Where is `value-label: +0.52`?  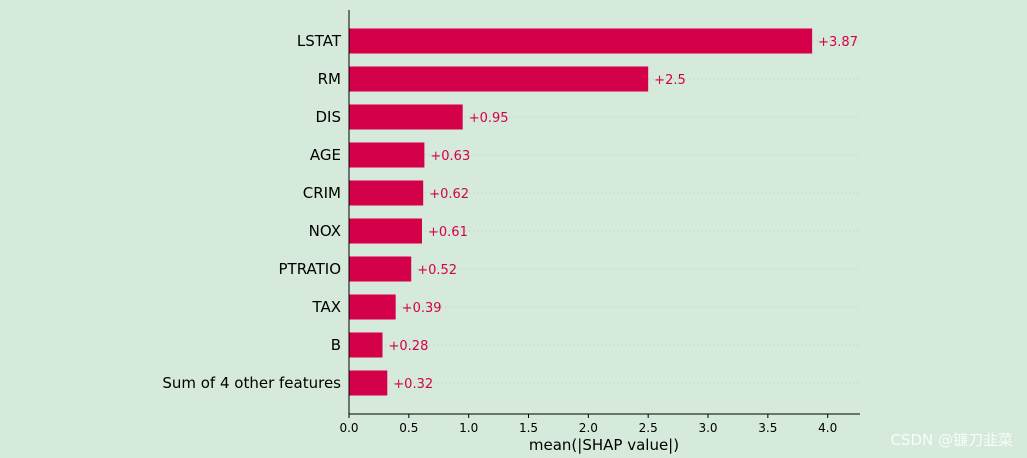 value-label: +0.52 is located at coordinates (437, 270).